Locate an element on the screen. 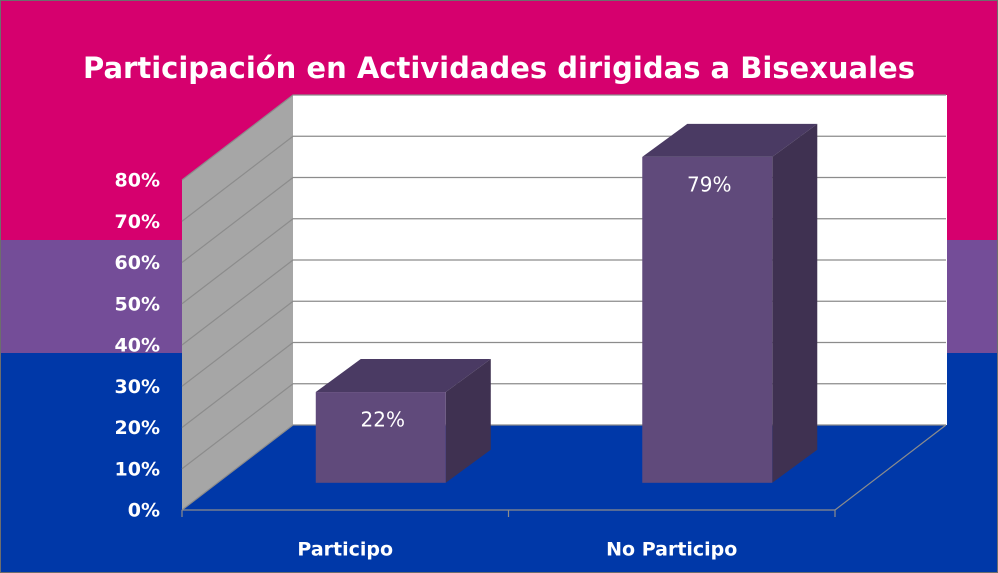 The height and width of the screenshot is (573, 998). y-tick-label: 60% is located at coordinates (137, 263).